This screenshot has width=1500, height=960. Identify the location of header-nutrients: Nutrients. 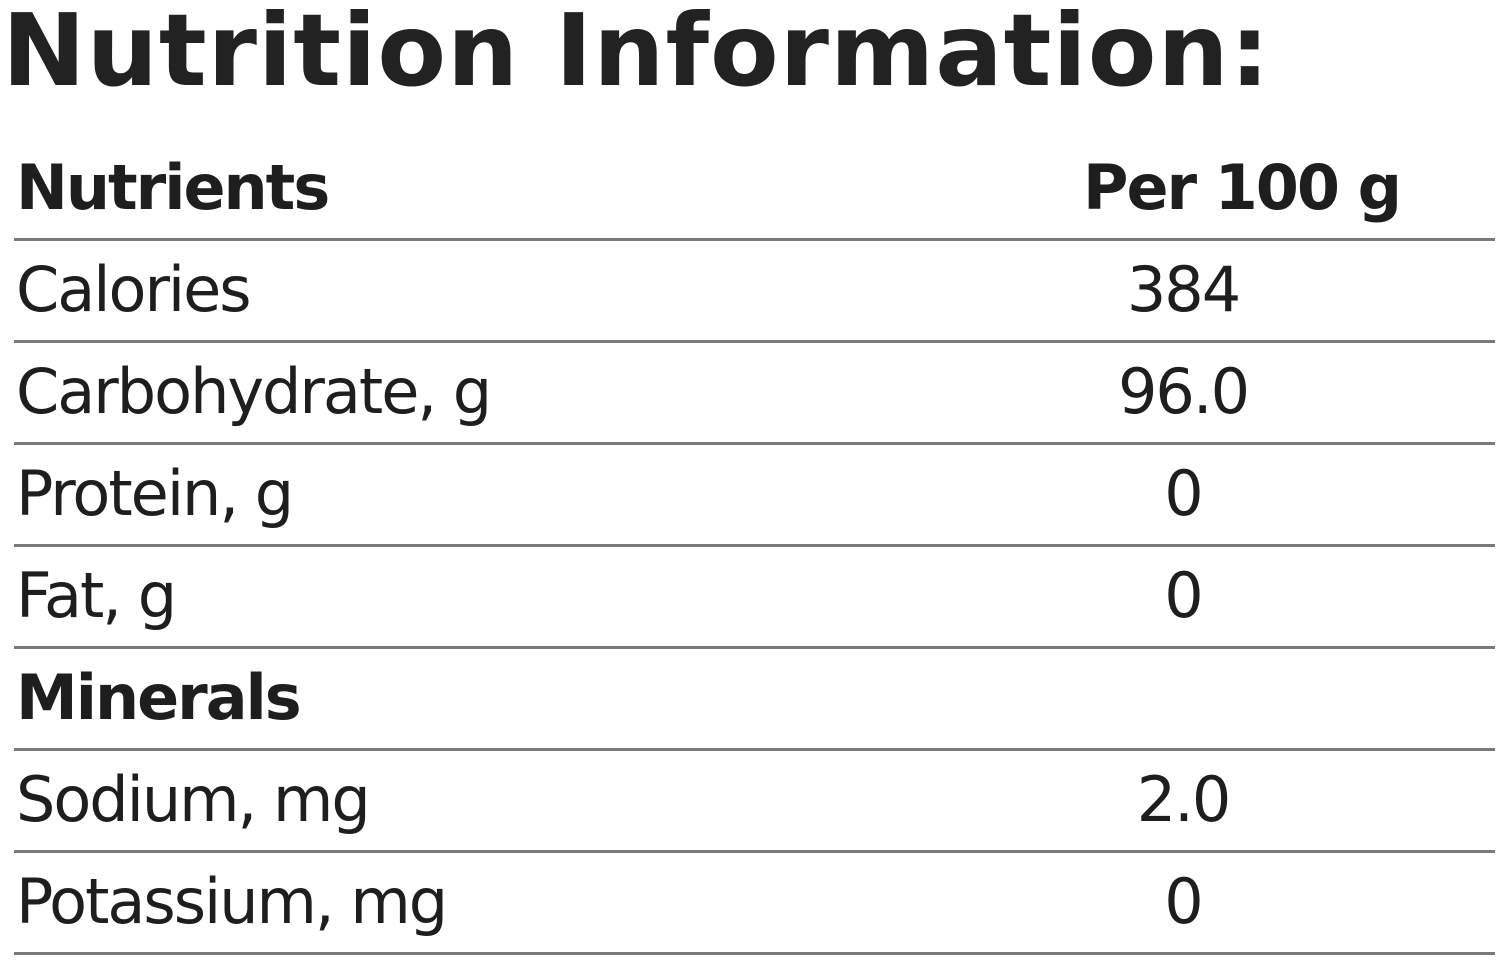
(173, 187).